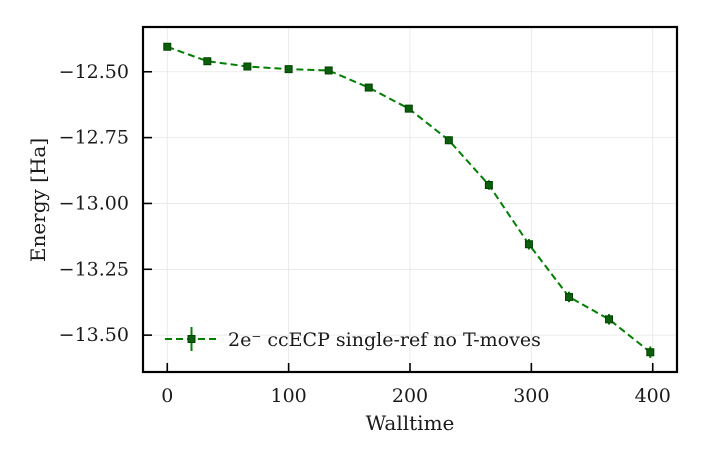 This screenshot has height=463, width=704. What do you see at coordinates (94, 335) in the screenshot?
I see `y-tick-label: −13.50` at bounding box center [94, 335].